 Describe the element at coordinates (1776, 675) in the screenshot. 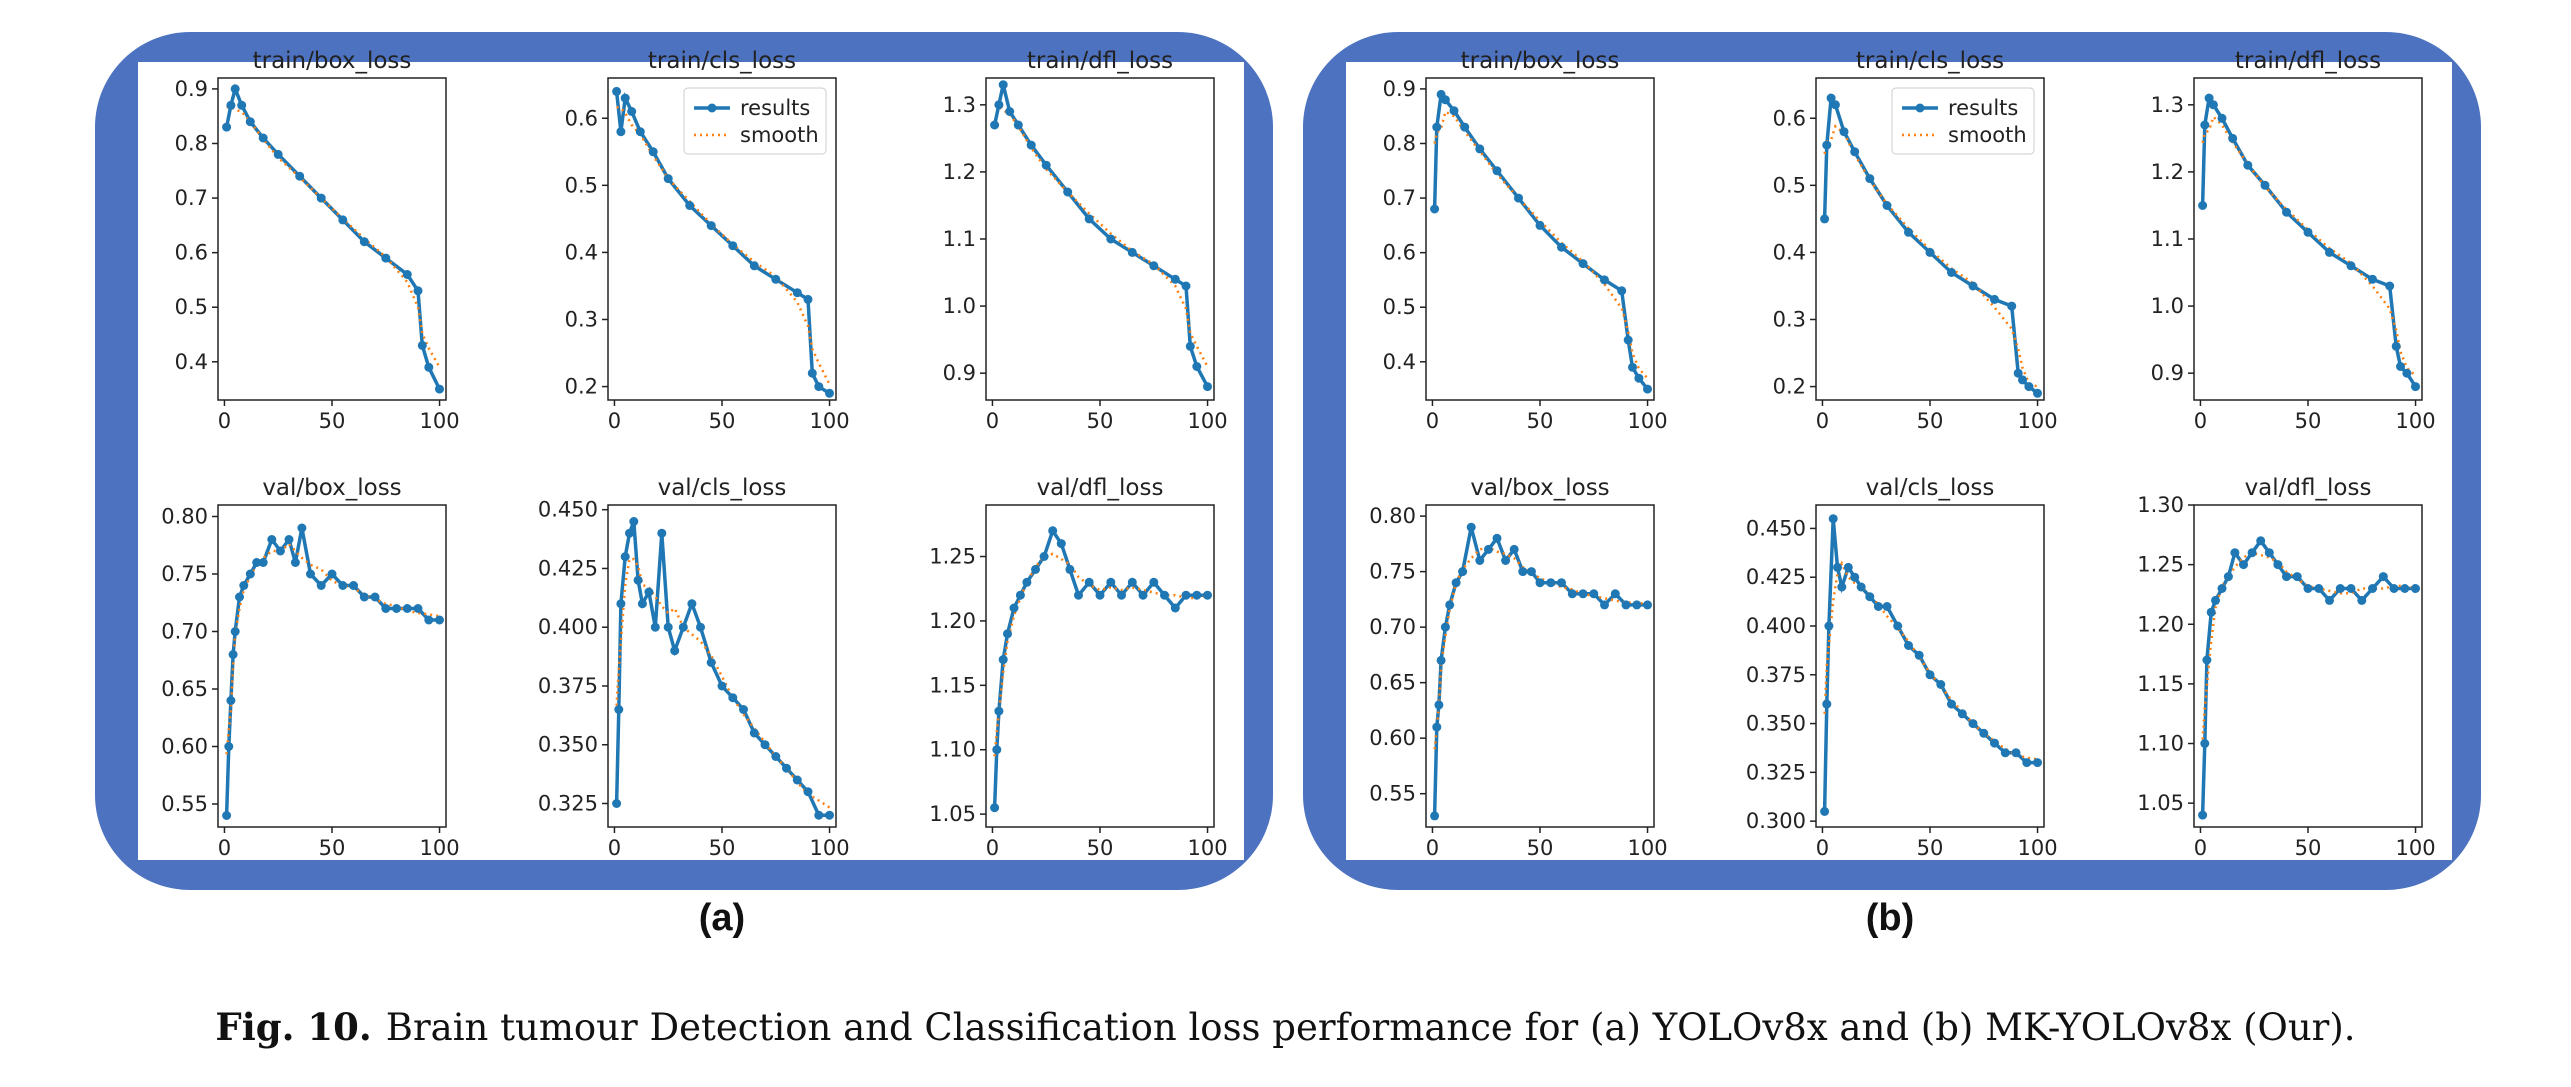

I see `y-tick-label: 0.375` at that location.